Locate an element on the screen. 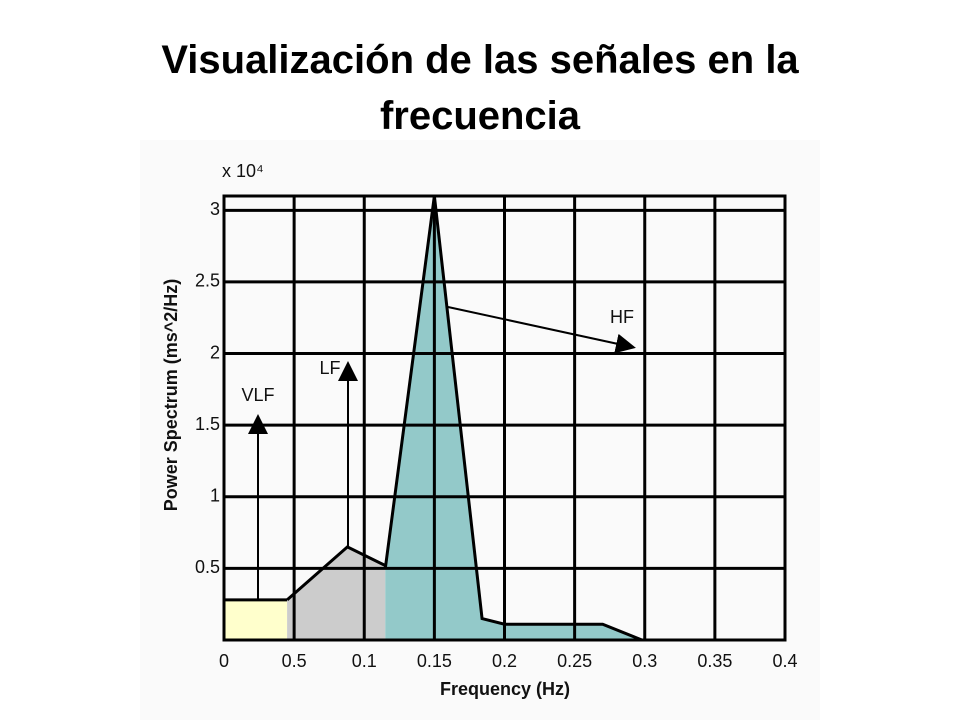 The width and height of the screenshot is (960, 720). x-tick-label: 0.35 is located at coordinates (714, 661).